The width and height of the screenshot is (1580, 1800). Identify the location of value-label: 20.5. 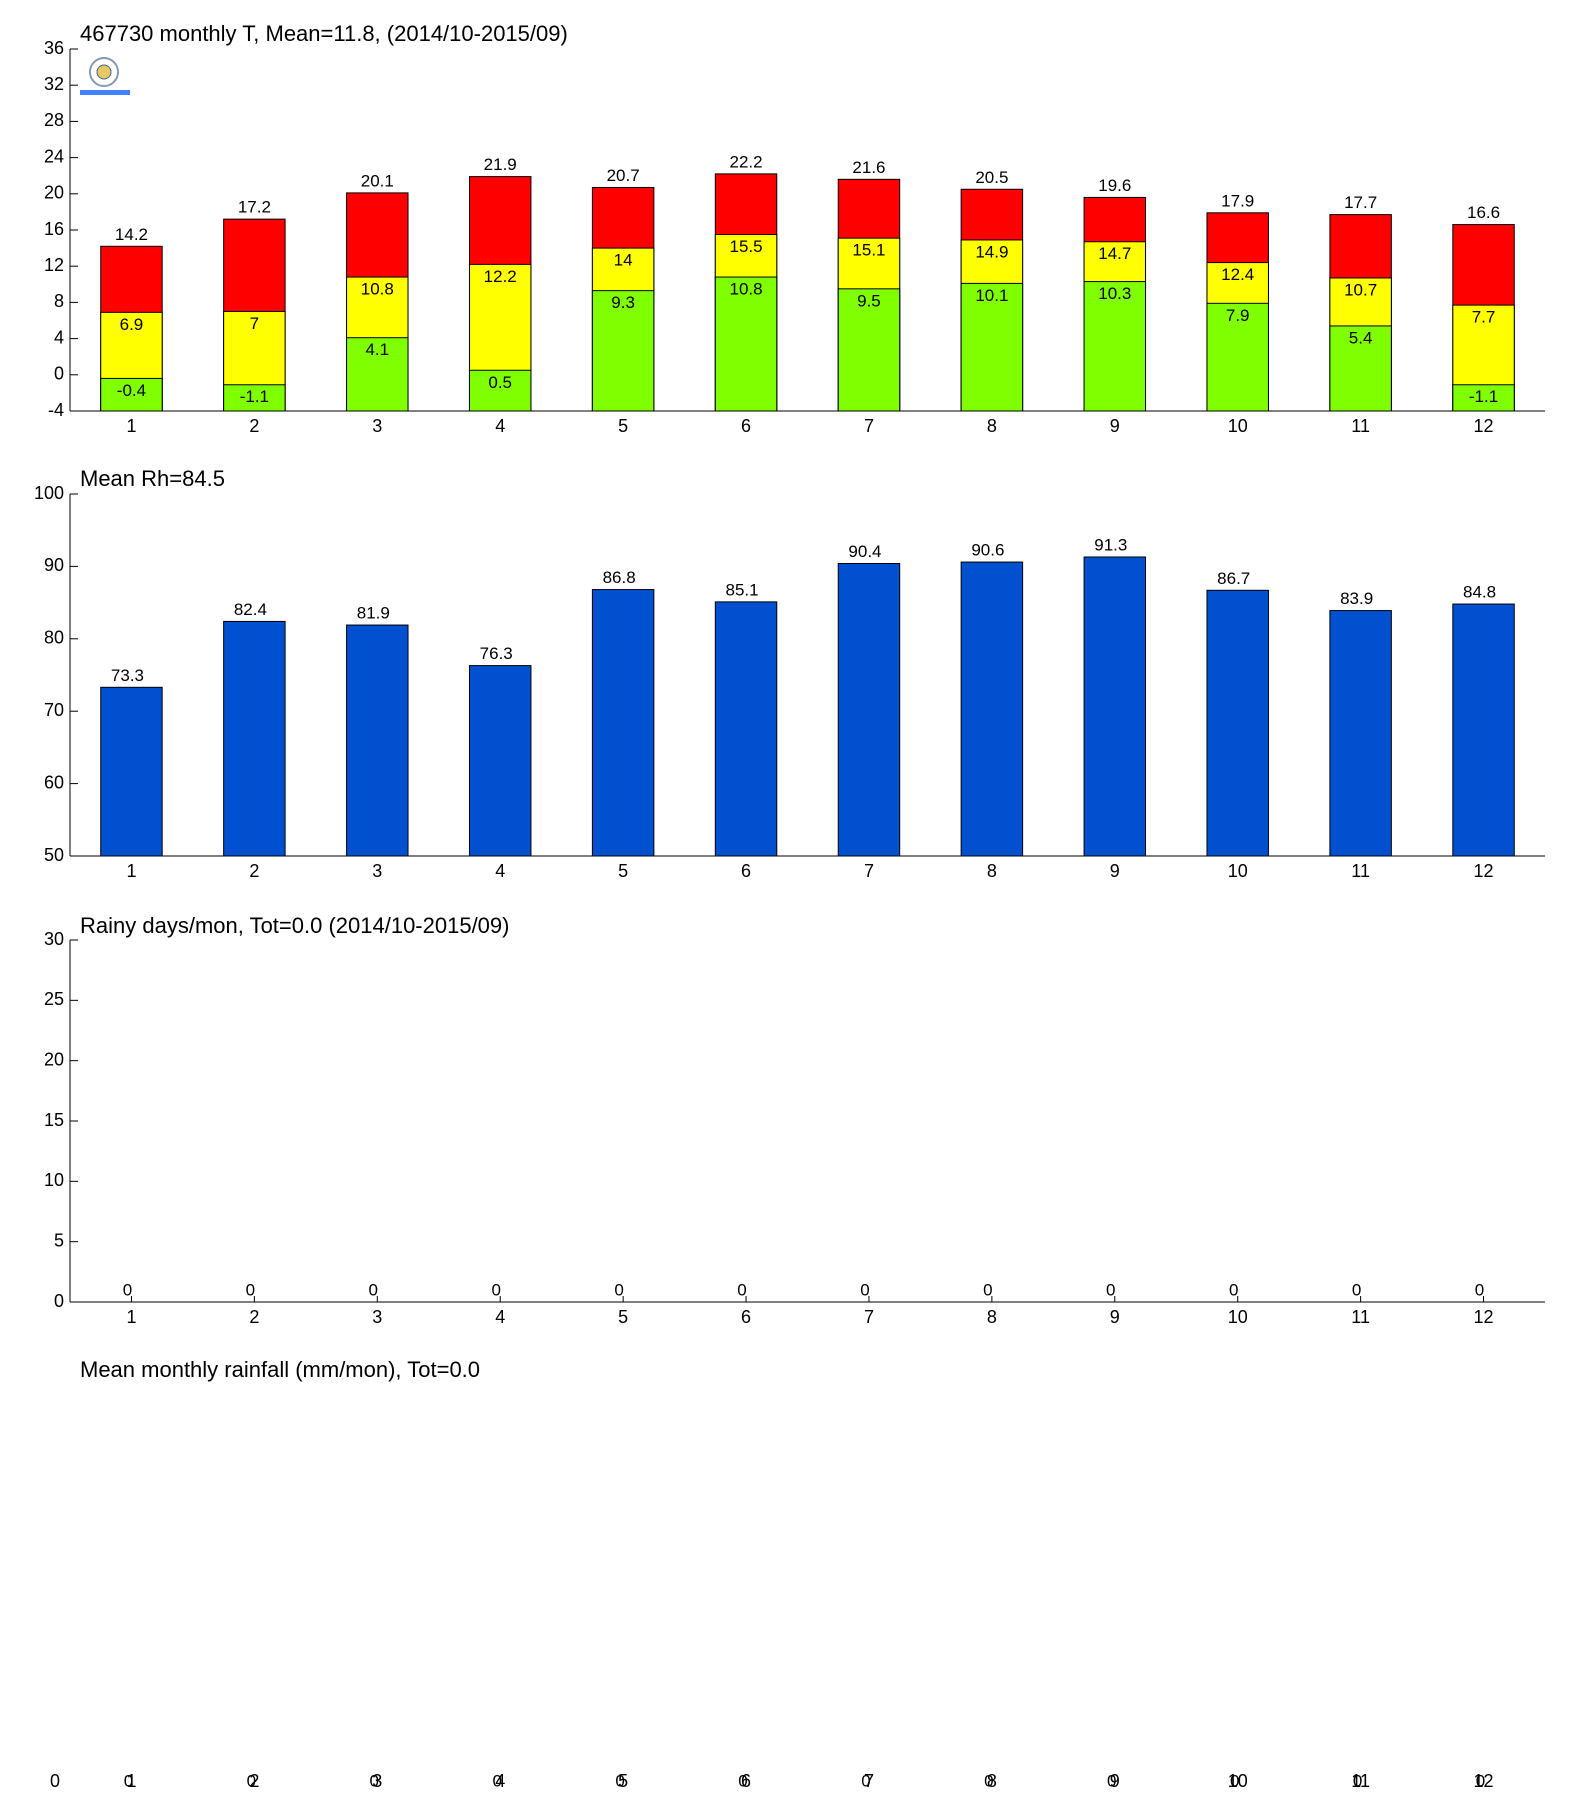
(991, 177).